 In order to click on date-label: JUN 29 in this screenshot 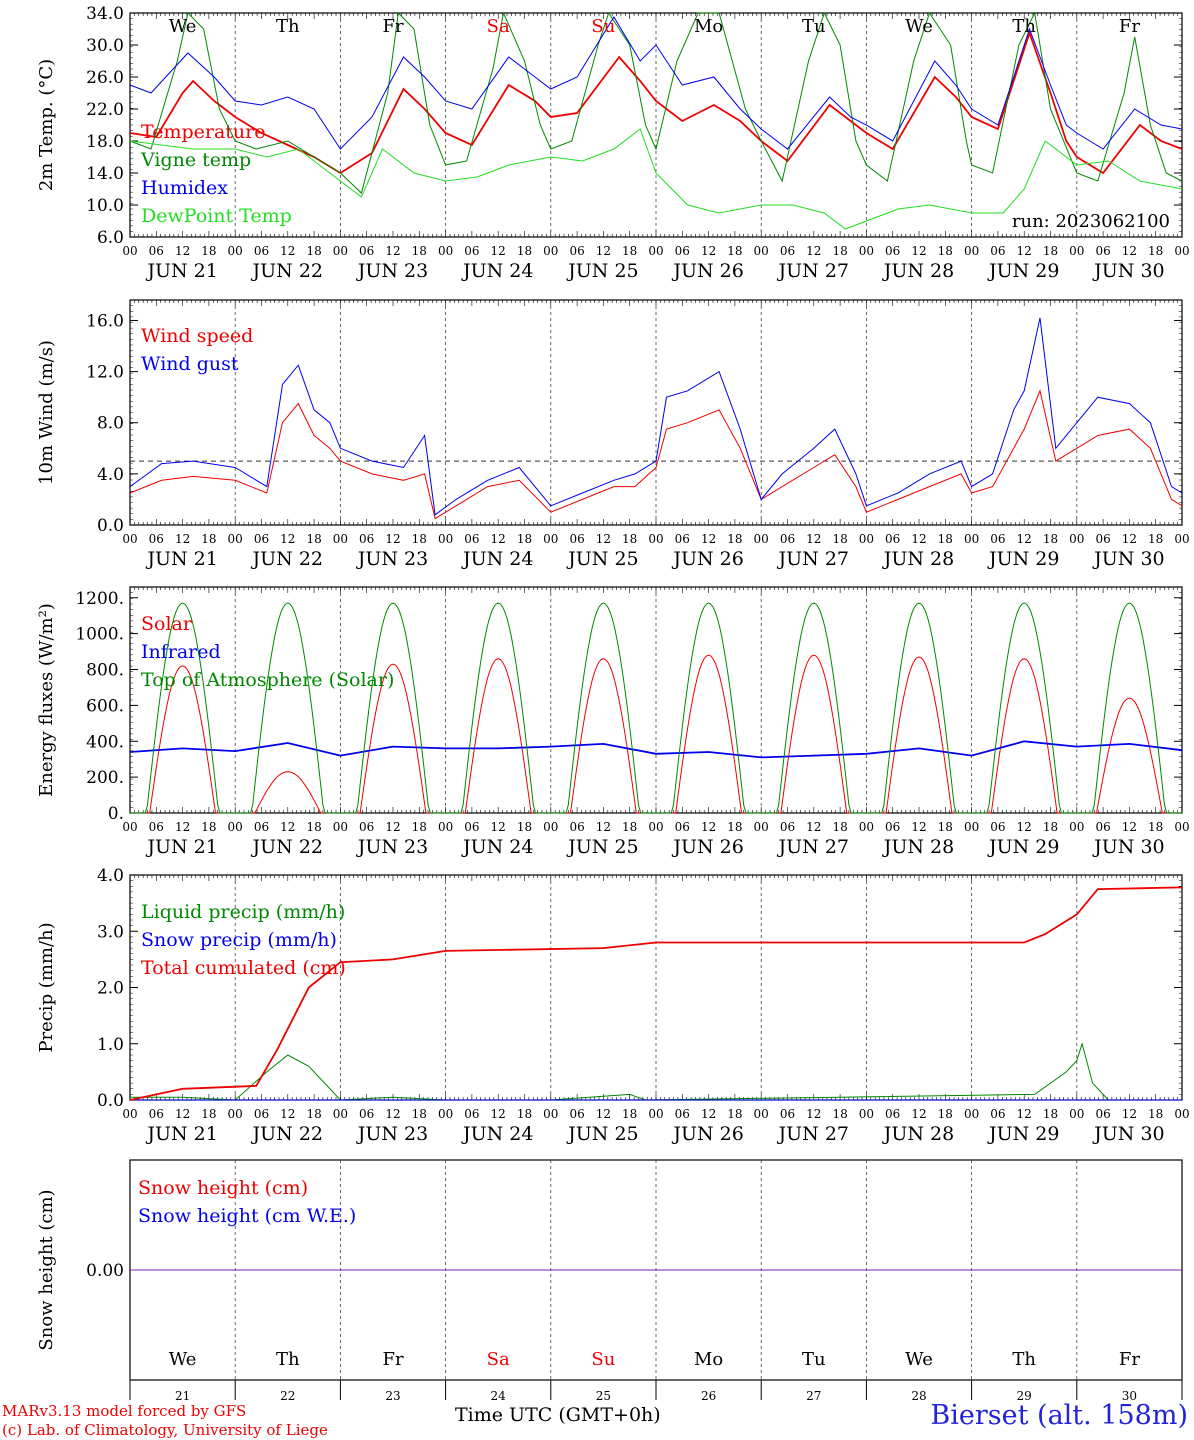, I will do `click(1023, 847)`.